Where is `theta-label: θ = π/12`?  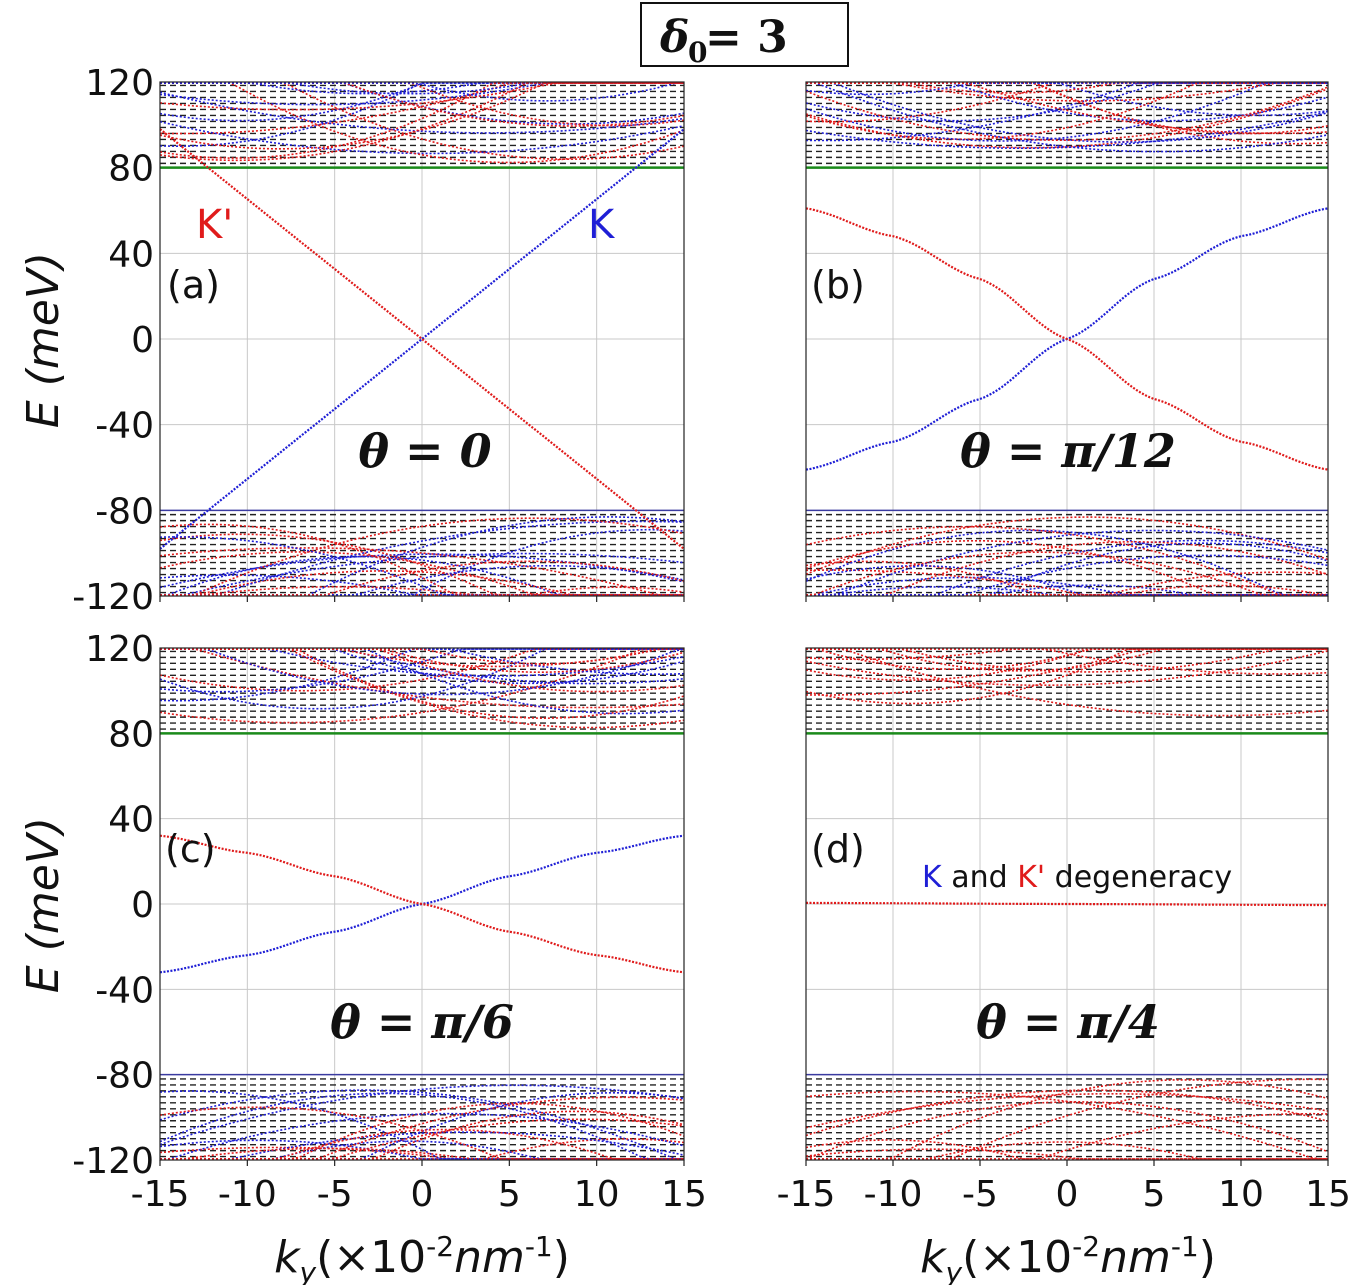 theta-label: θ = π/12 is located at coordinates (1068, 451).